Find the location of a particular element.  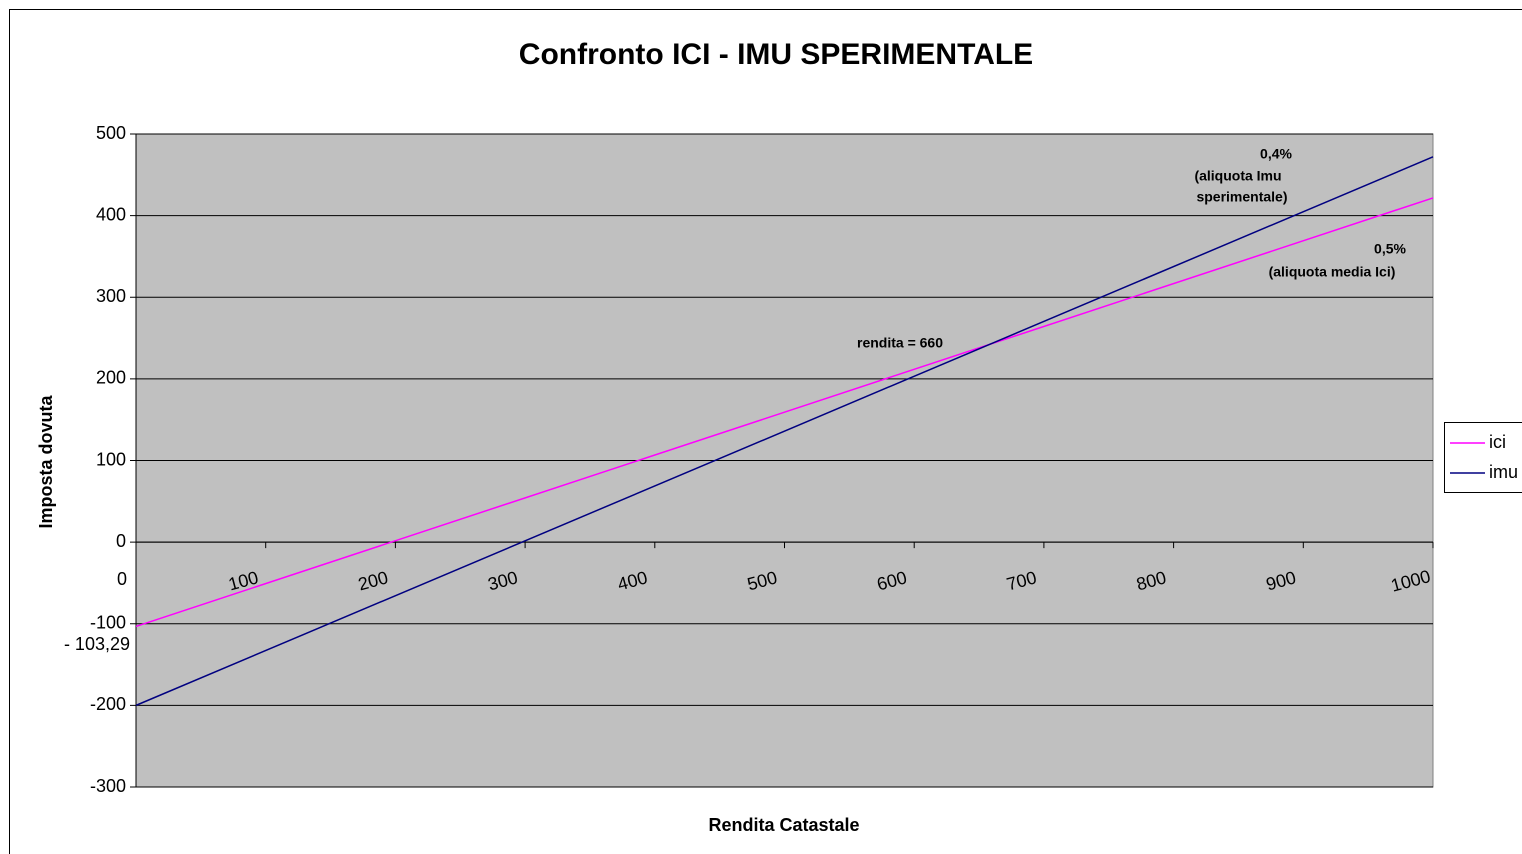

y-tick-label: 400 is located at coordinates (111, 214).